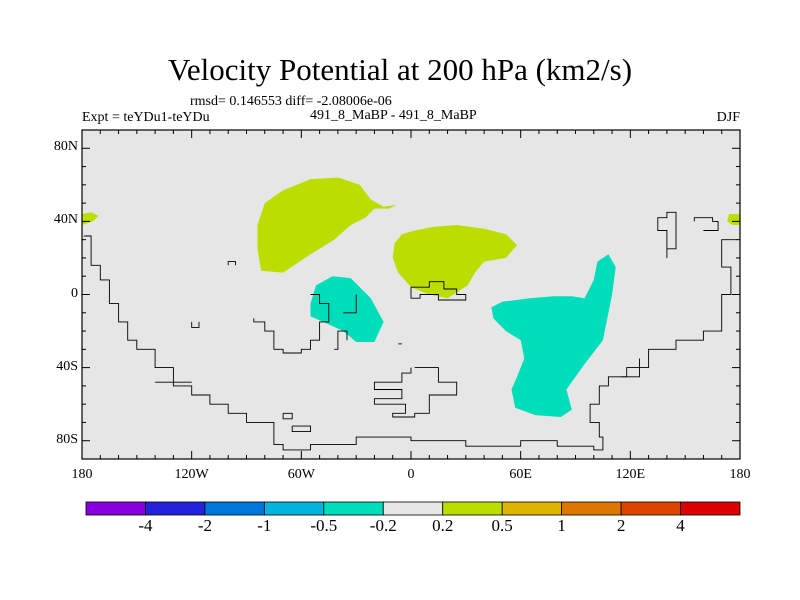 The width and height of the screenshot is (800, 600). I want to click on x-tick-label: 120E, so click(630, 474).